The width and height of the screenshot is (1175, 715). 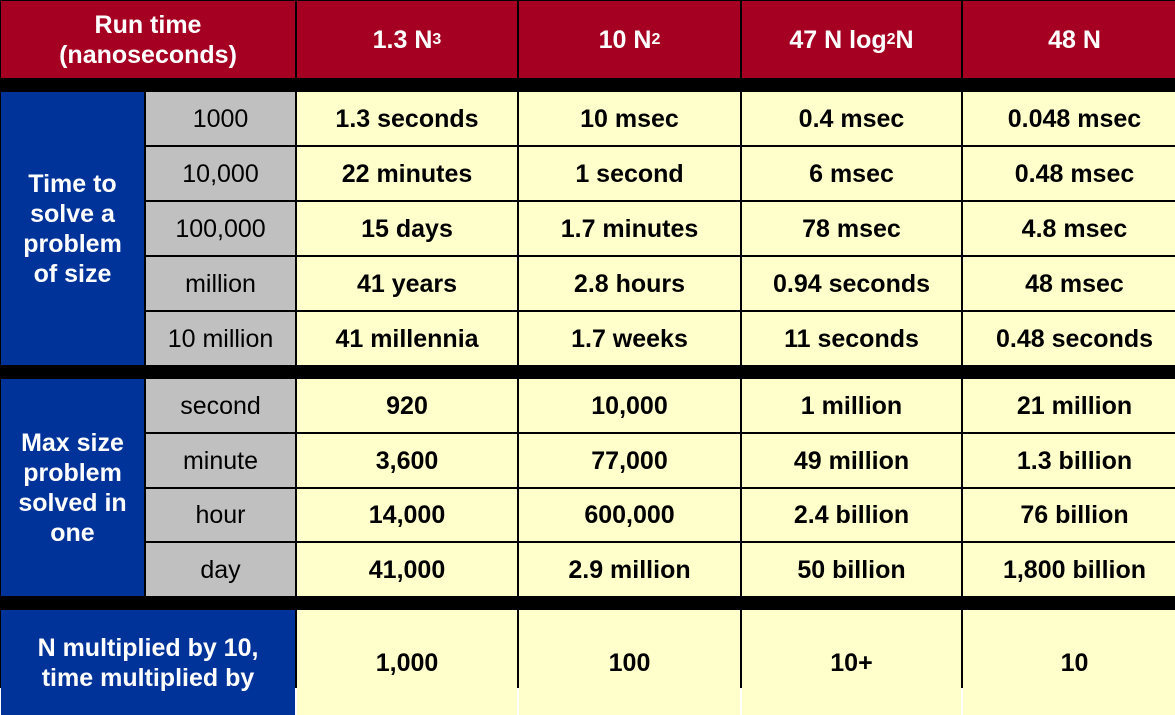 I want to click on header-corner: Run time (nanoseconds), so click(x=148, y=39).